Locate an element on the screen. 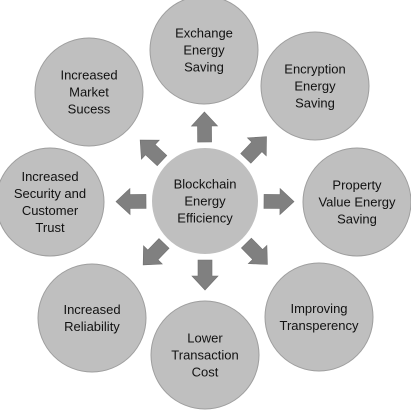 This screenshot has height=411, width=411. node-label-improving-transperency-line-1: Improving is located at coordinates (318, 308).